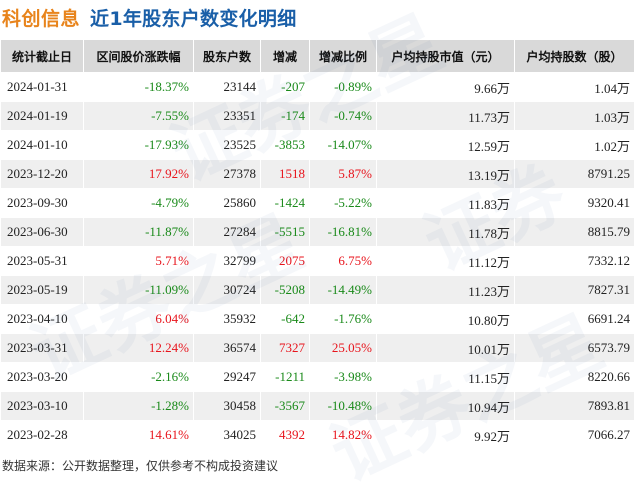 The height and width of the screenshot is (501, 634). Describe the element at coordinates (227, 435) in the screenshot. I see `cell-holders: 34025` at that location.